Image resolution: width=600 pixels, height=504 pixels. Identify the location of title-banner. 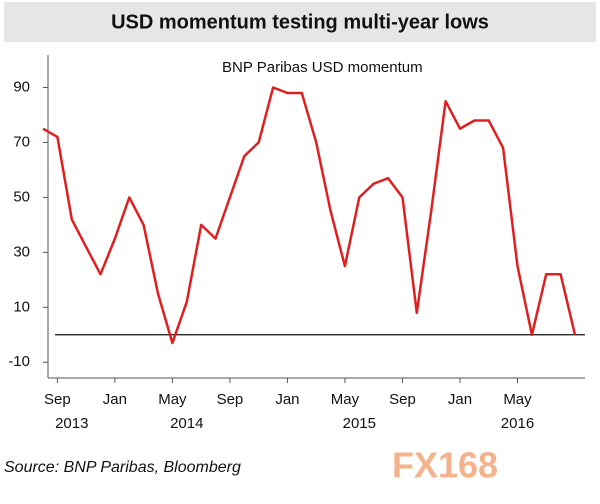
(300, 22).